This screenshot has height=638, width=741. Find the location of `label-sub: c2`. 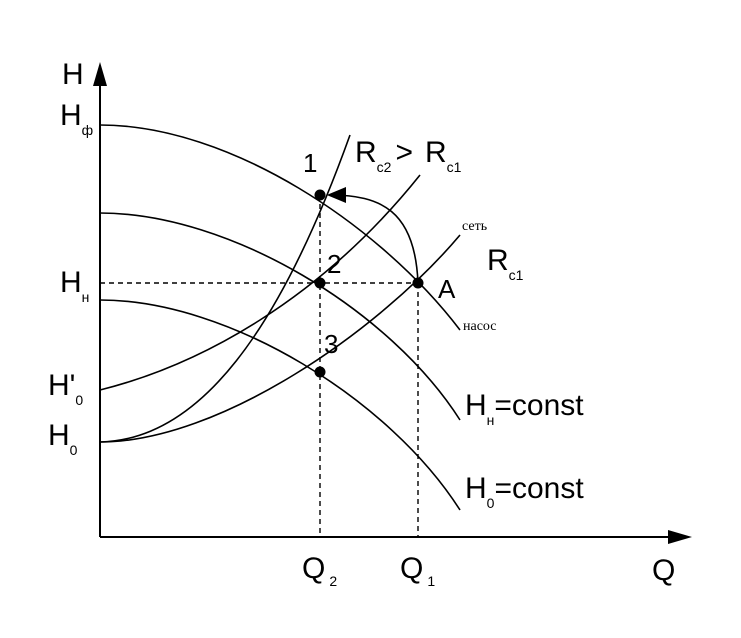

label-sub: c2 is located at coordinates (384, 167).